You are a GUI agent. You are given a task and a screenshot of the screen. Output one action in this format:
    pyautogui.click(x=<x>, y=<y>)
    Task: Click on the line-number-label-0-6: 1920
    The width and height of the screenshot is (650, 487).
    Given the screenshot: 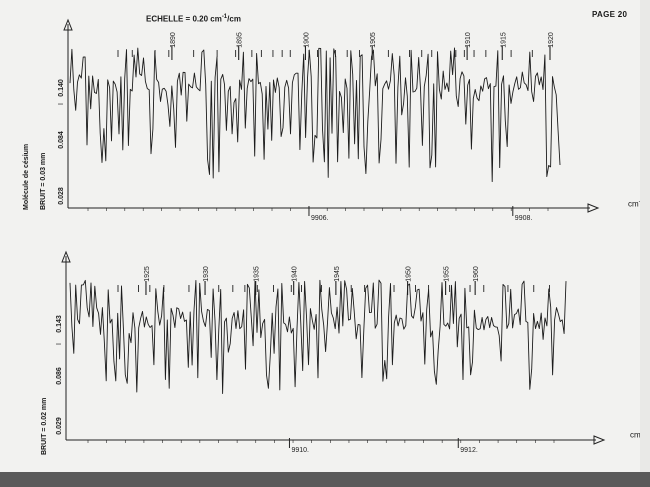 What is the action you would take?
    pyautogui.click(x=551, y=40)
    